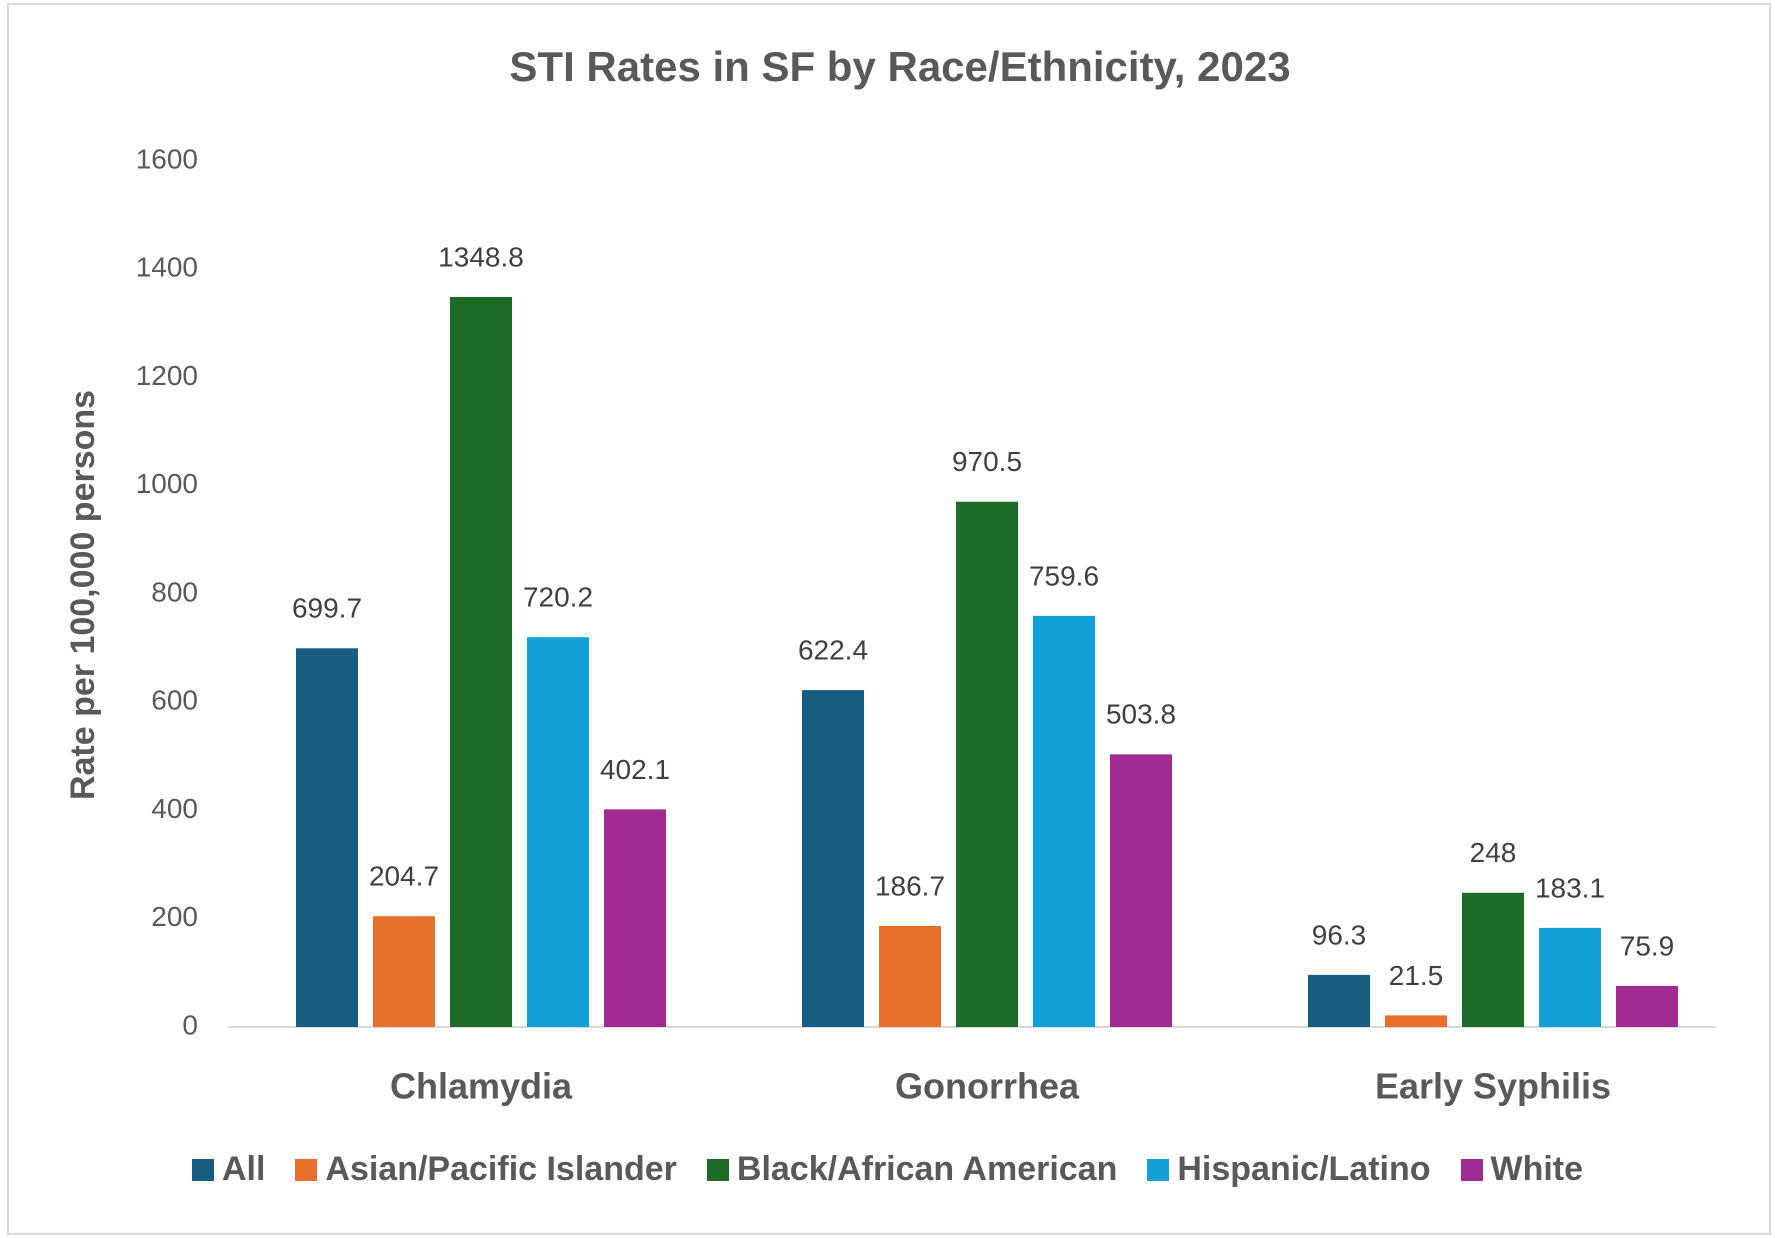  What do you see at coordinates (1339, 934) in the screenshot?
I see `data-label: 96.3` at bounding box center [1339, 934].